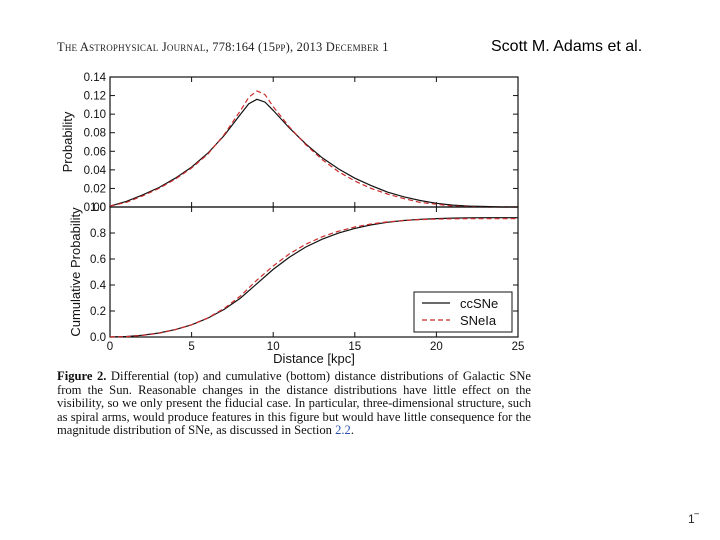  Describe the element at coordinates (343, 430) in the screenshot. I see `section-link: 2.2` at that location.